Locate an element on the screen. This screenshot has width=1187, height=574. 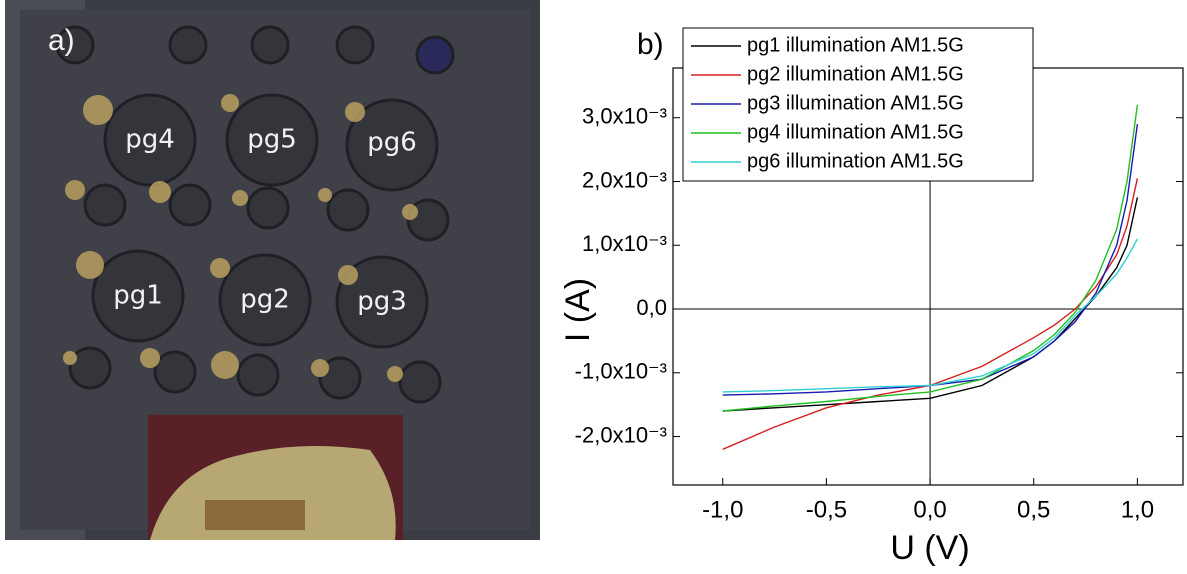
x-tick-label: 0,5 is located at coordinates (1033, 509).